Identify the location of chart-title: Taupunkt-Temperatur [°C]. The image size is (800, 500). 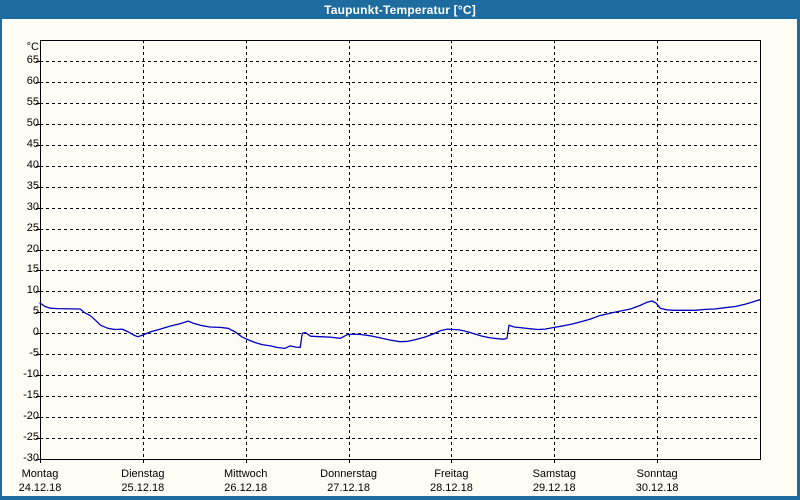
(400, 9).